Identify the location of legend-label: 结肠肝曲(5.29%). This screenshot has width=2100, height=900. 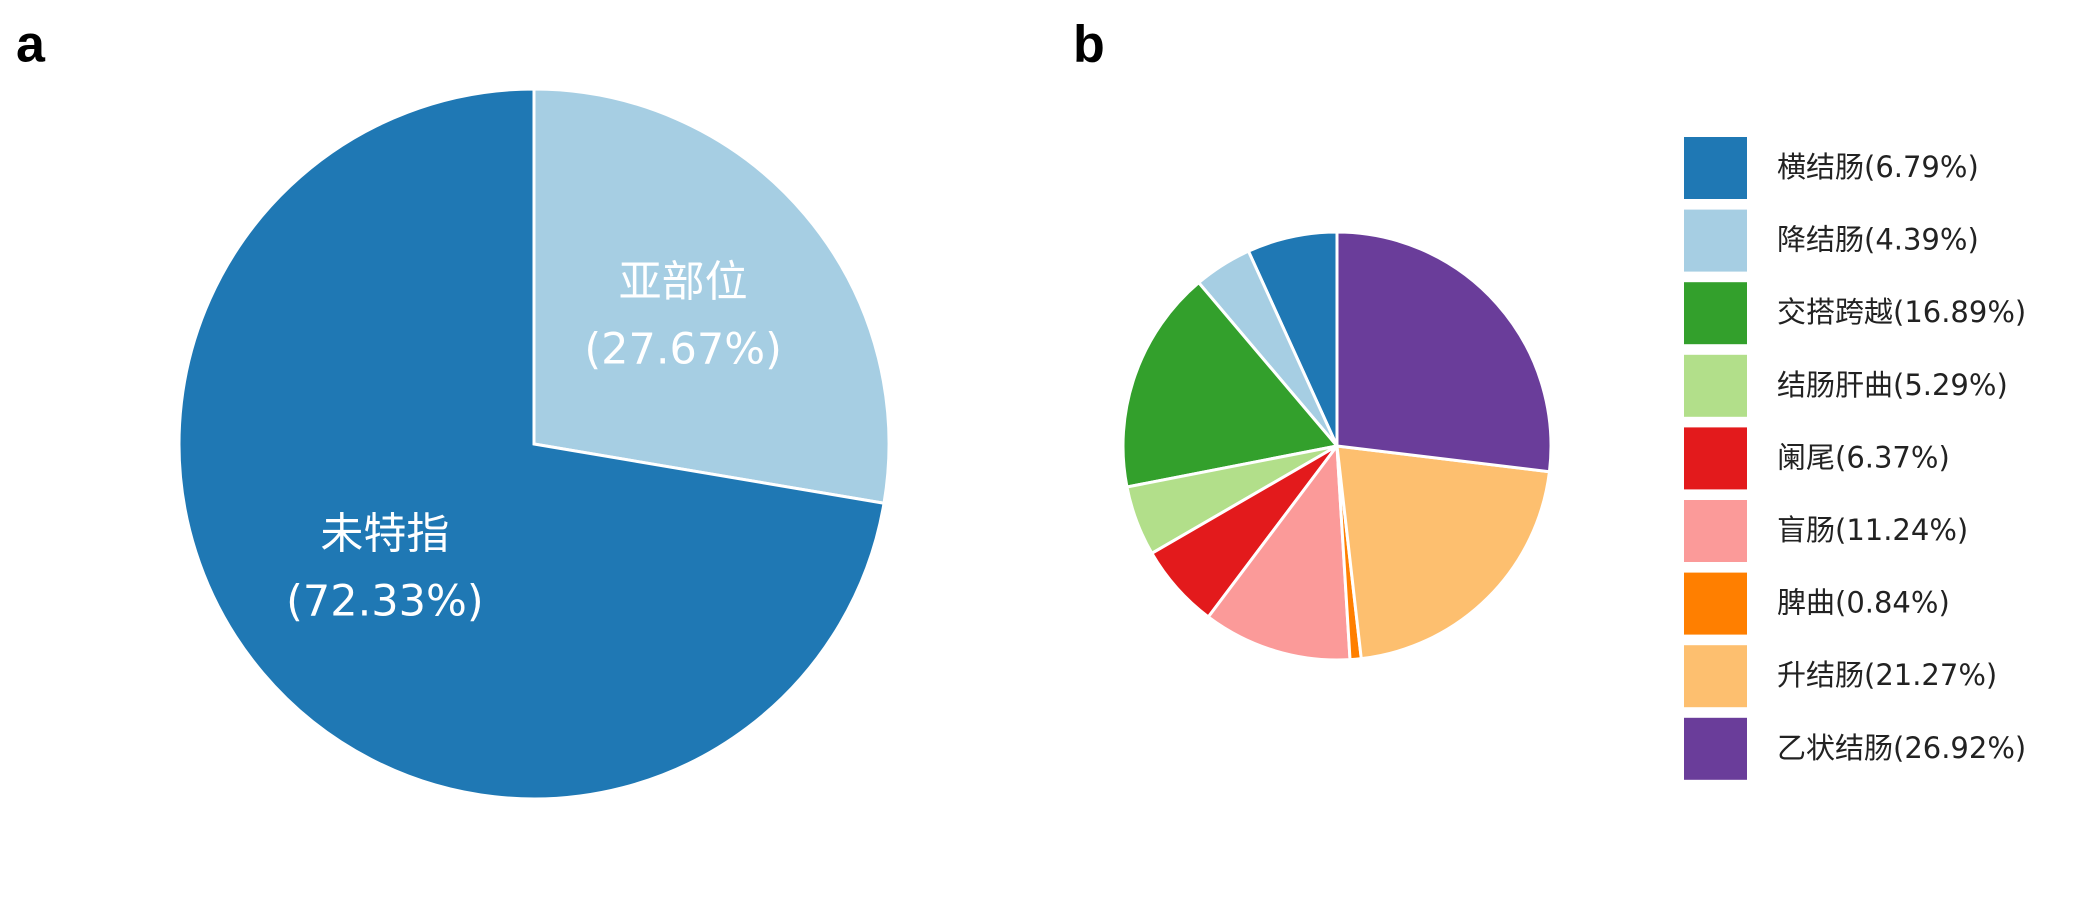
(1892, 385).